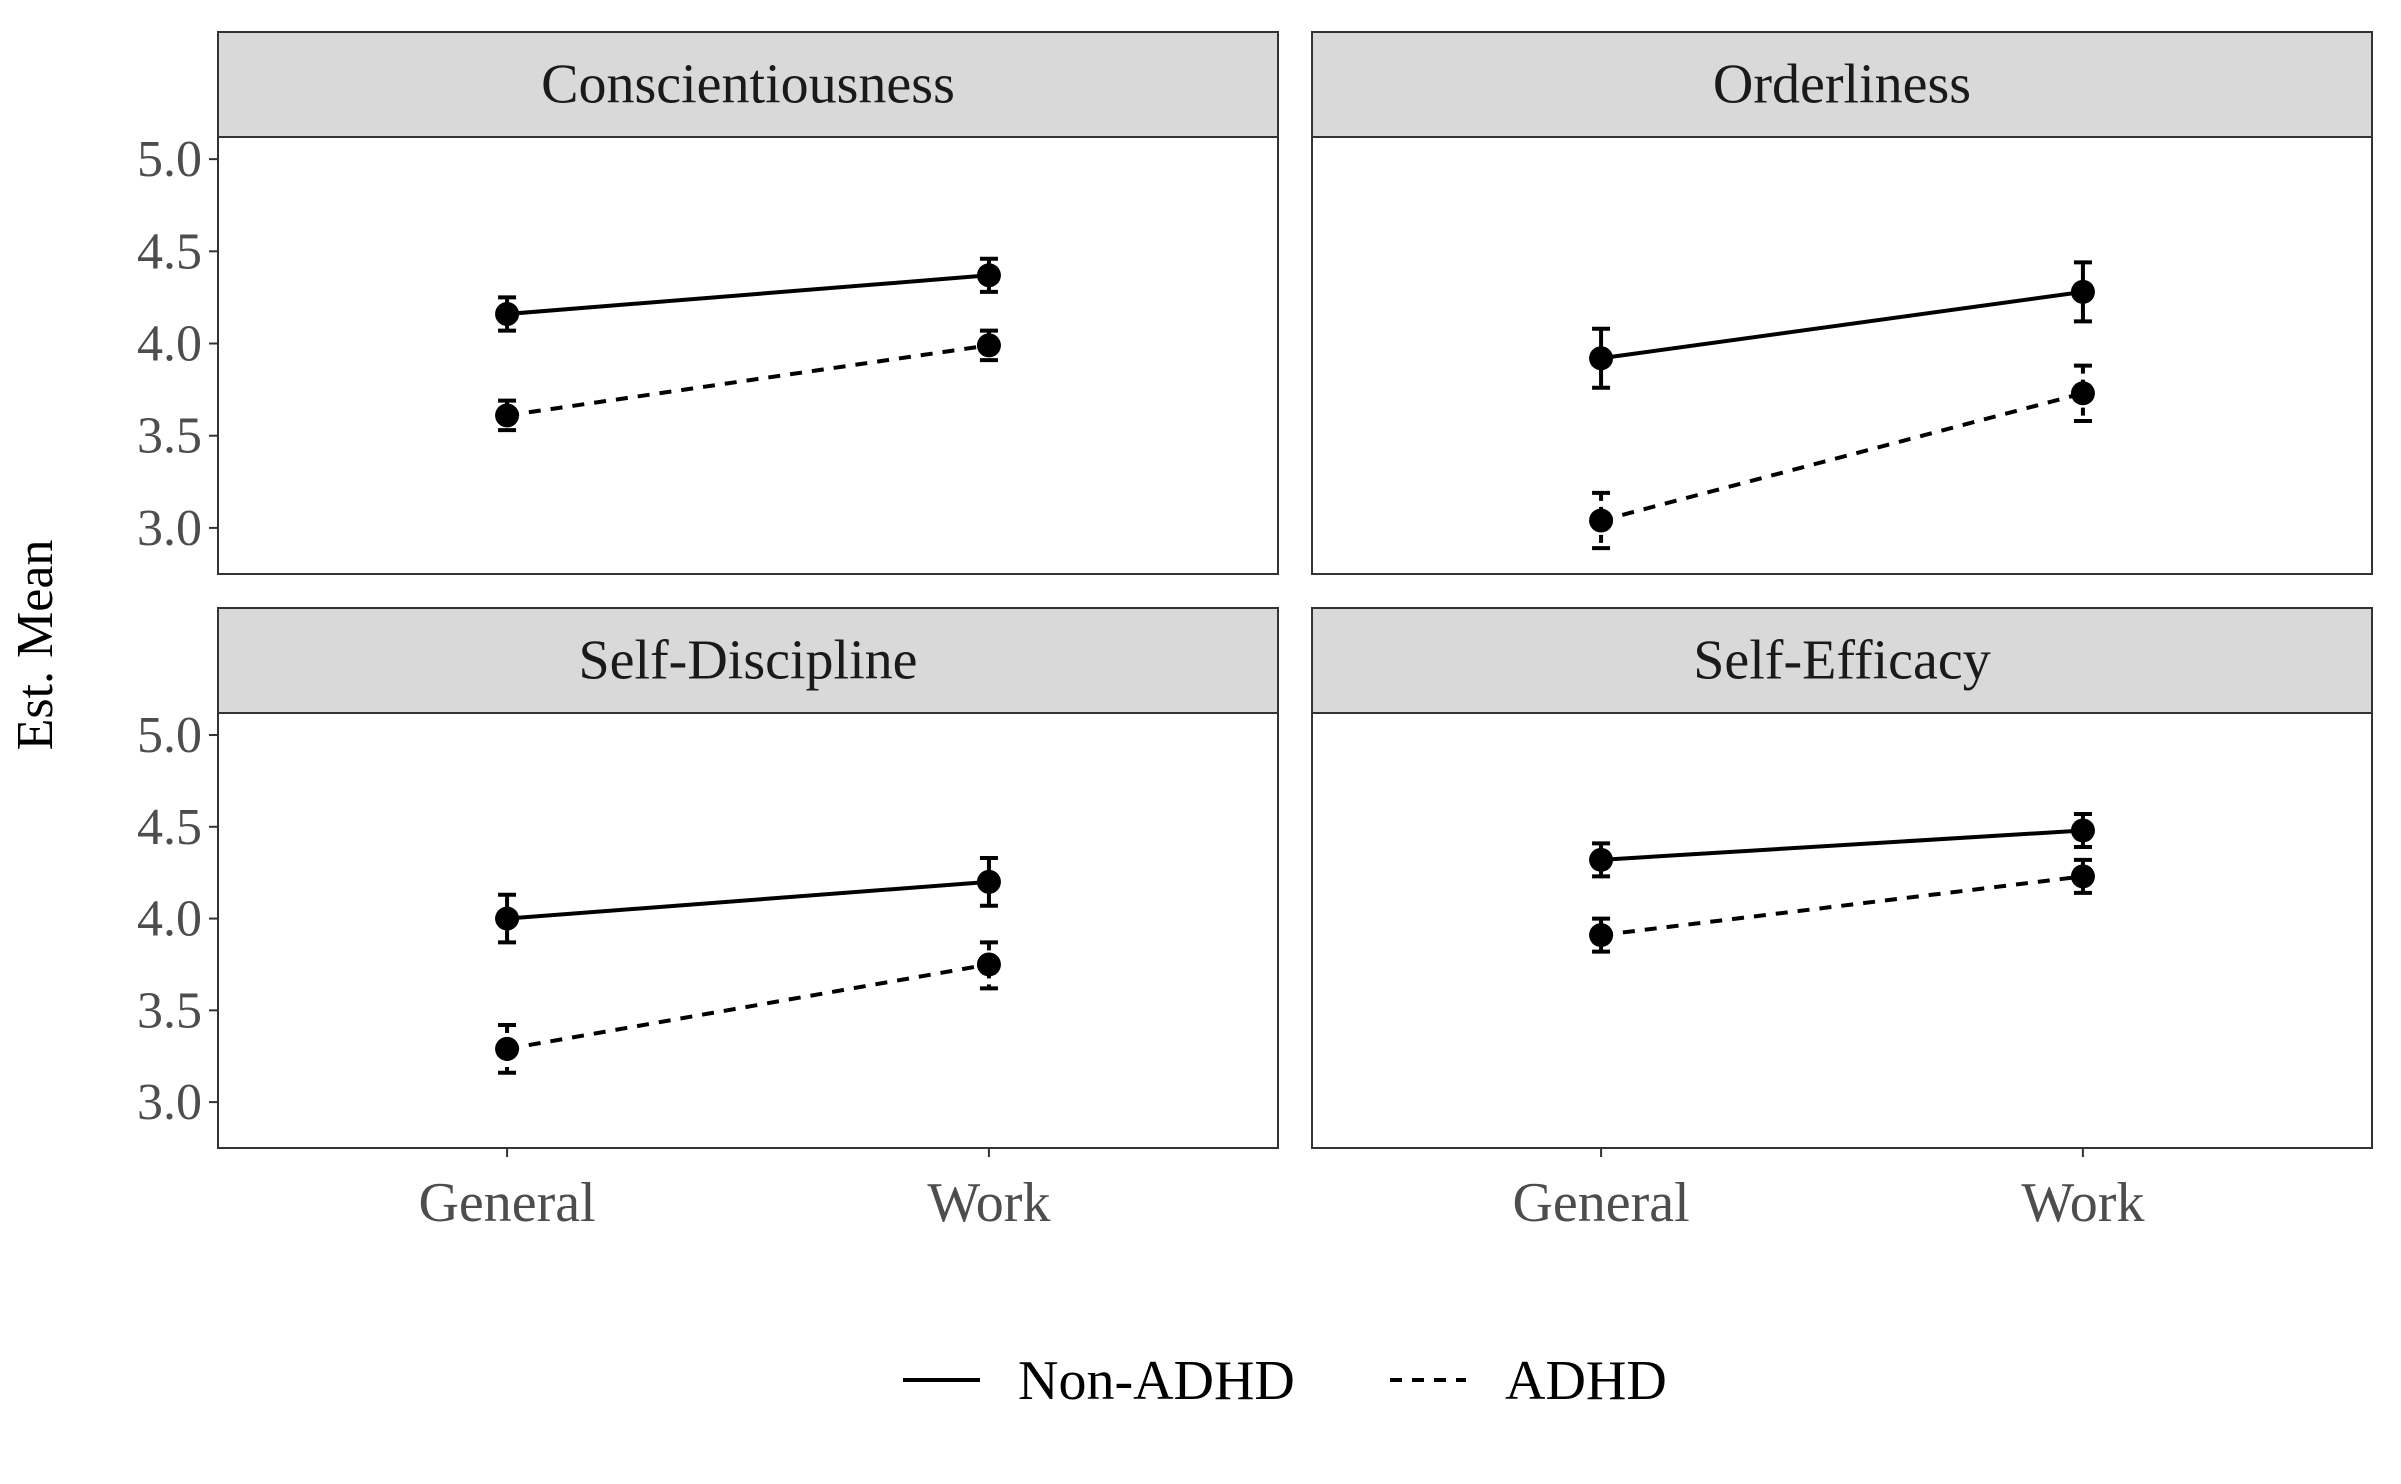  What do you see at coordinates (1156, 1381) in the screenshot?
I see `legend-label: Non-ADHD` at bounding box center [1156, 1381].